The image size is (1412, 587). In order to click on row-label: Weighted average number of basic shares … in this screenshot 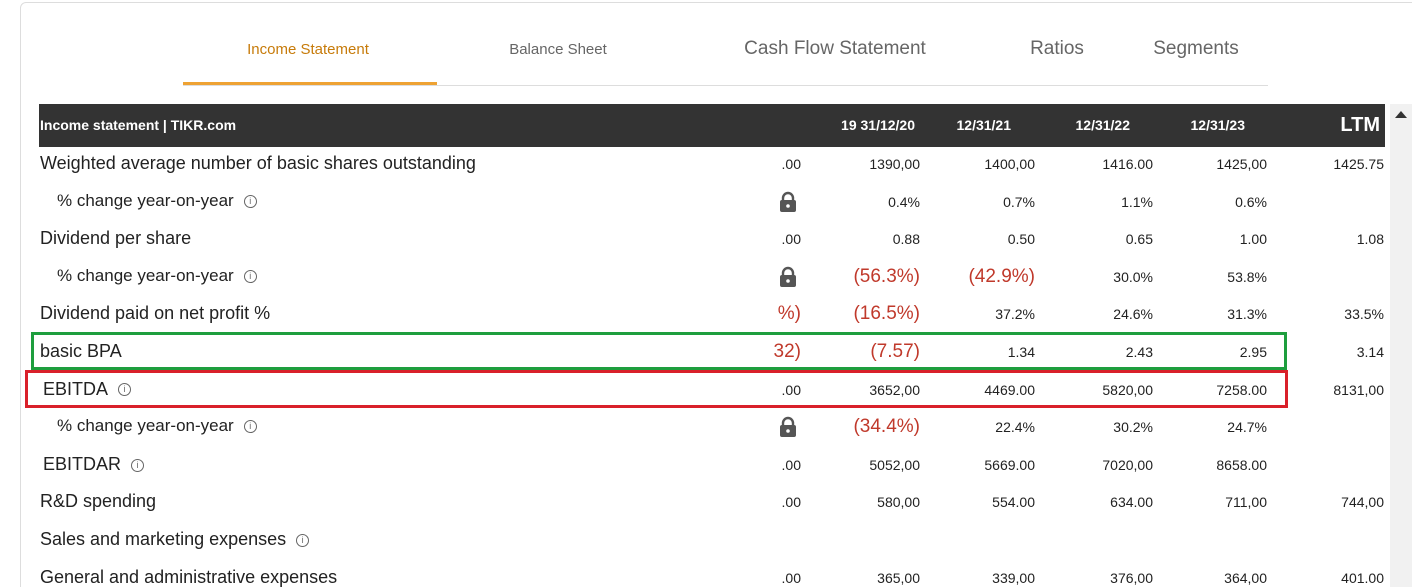, I will do `click(258, 163)`.